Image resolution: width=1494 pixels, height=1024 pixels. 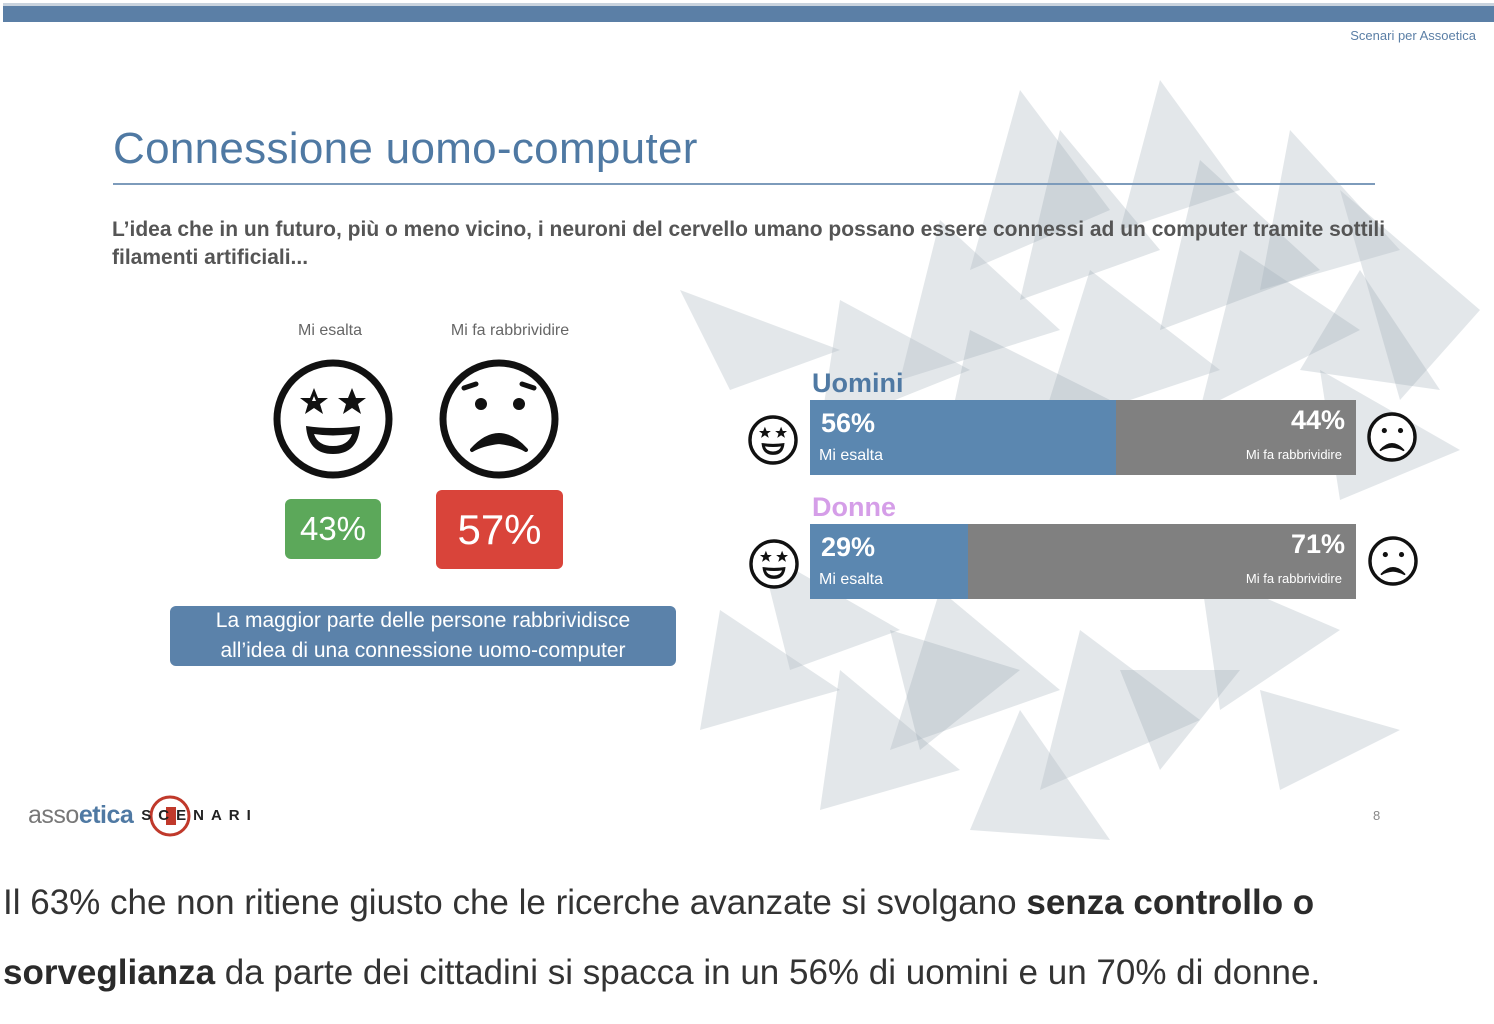 I want to click on percent-mi-fa-rabbrividire-badge: 57%, so click(x=499, y=529).